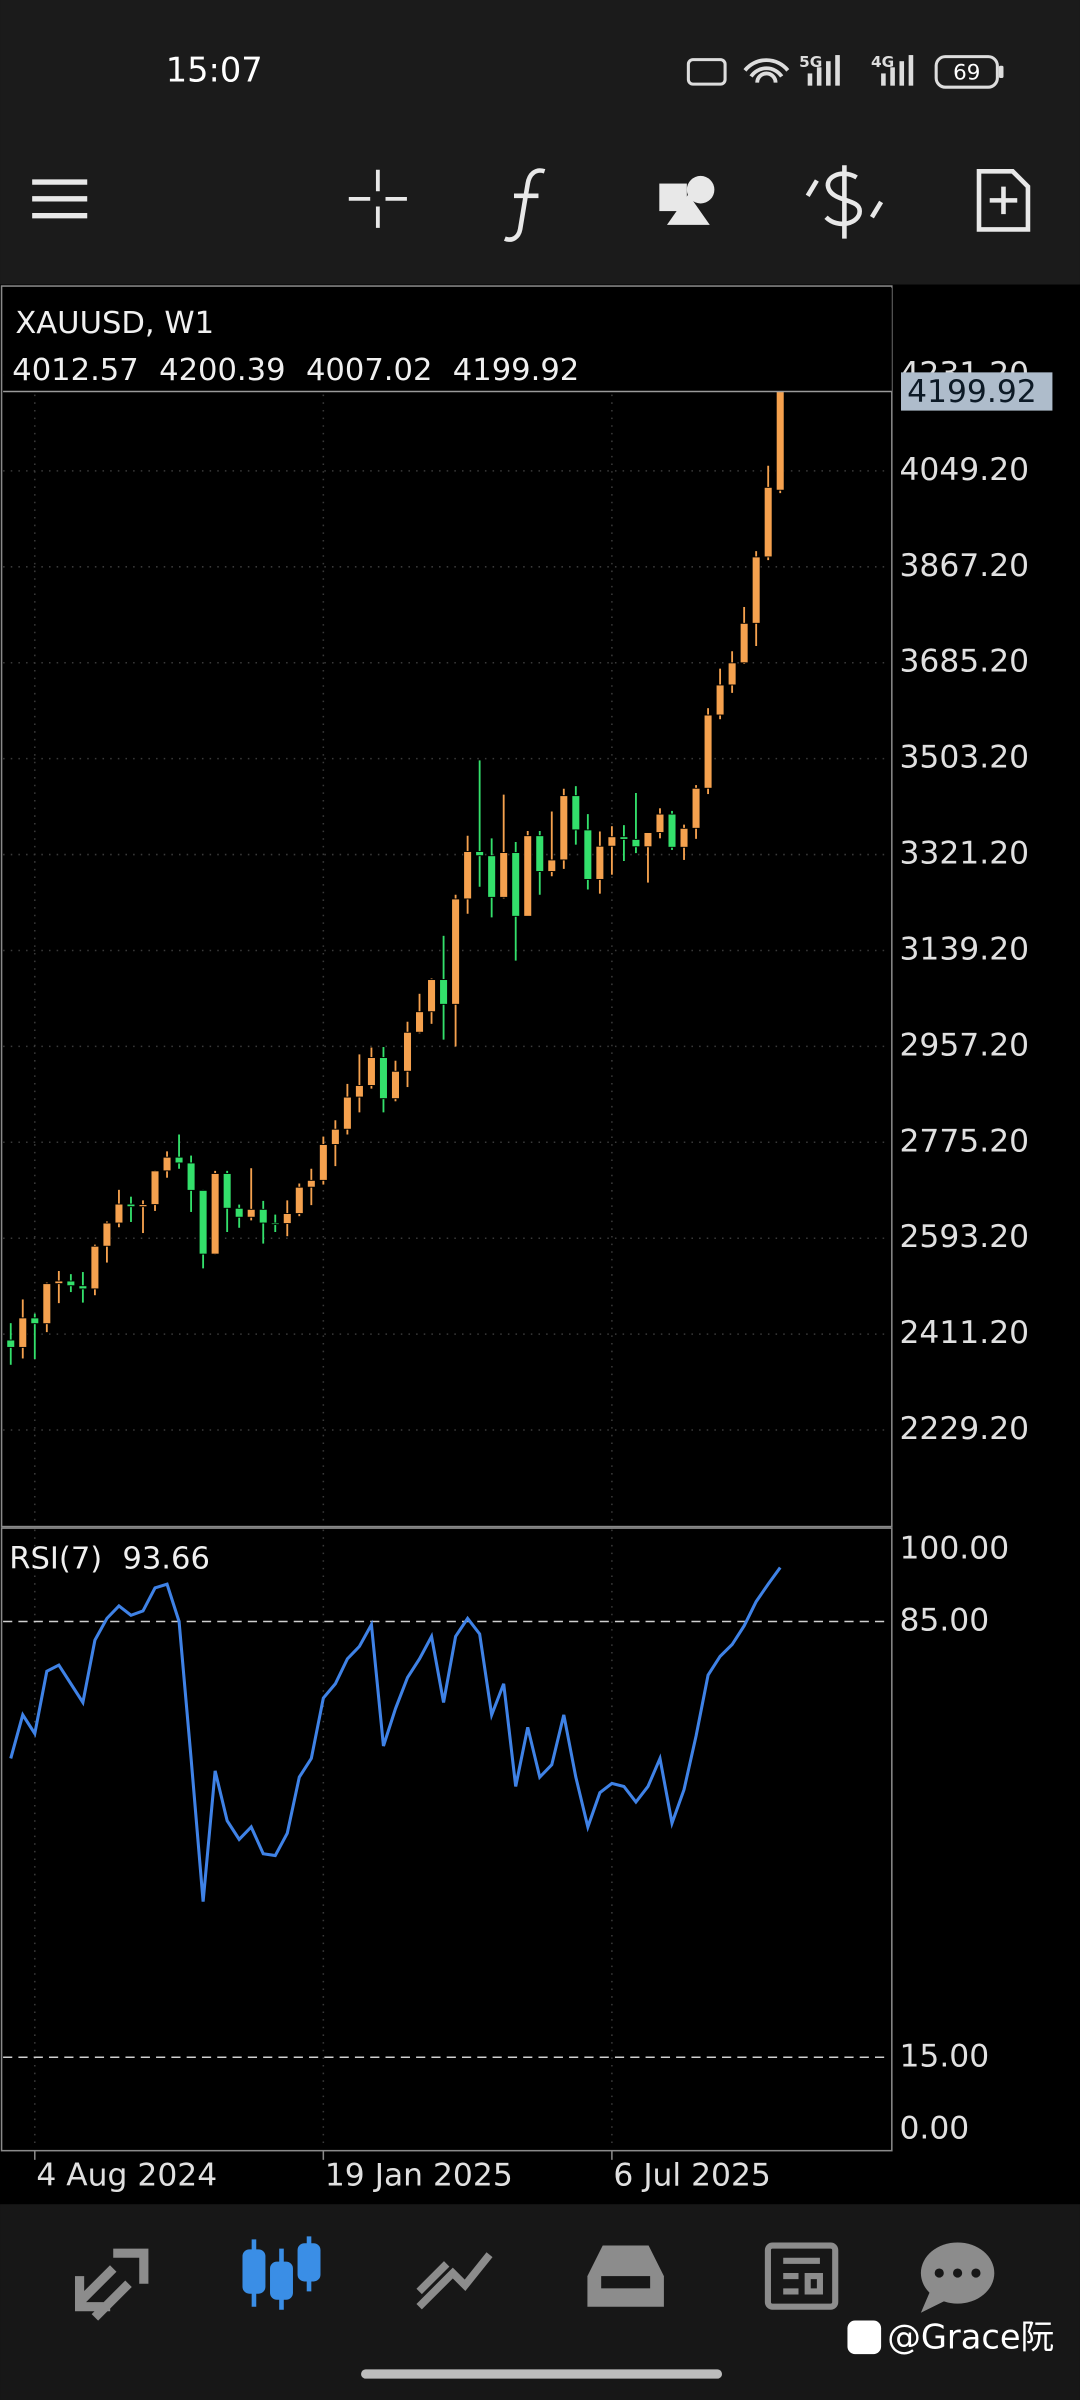 Image resolution: width=1080 pixels, height=2400 pixels. What do you see at coordinates (214, 69) in the screenshot?
I see `clock: 15:07` at bounding box center [214, 69].